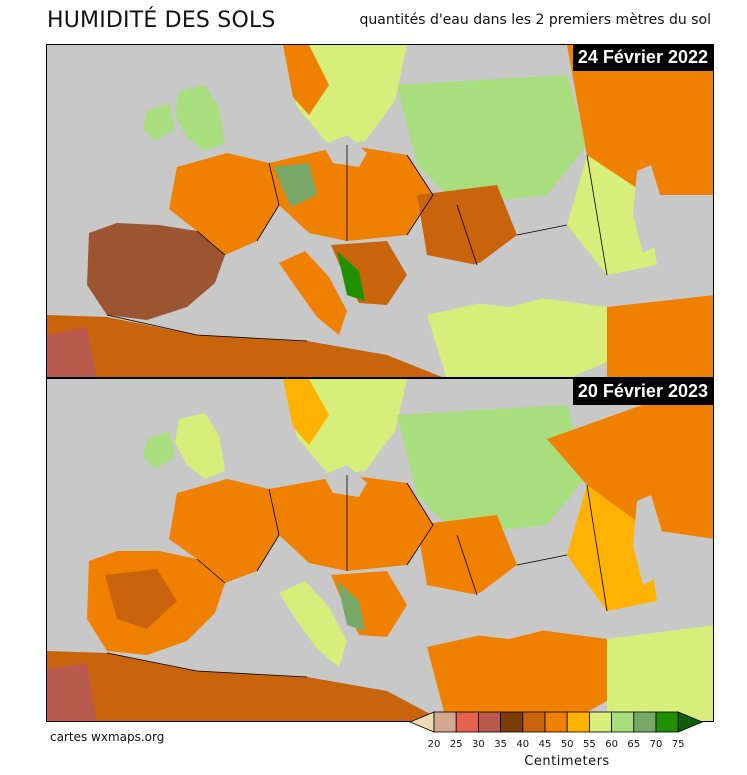 The width and height of the screenshot is (747, 775). I want to click on legend-tick-label: 35, so click(500, 744).